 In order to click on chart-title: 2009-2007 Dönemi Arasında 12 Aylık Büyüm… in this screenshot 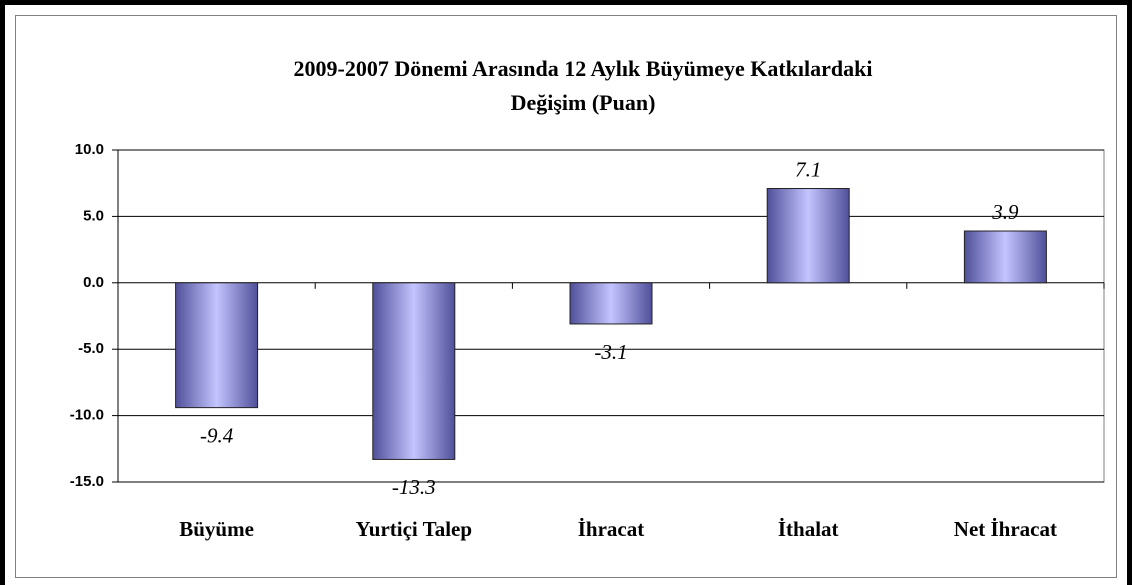, I will do `click(583, 68)`.